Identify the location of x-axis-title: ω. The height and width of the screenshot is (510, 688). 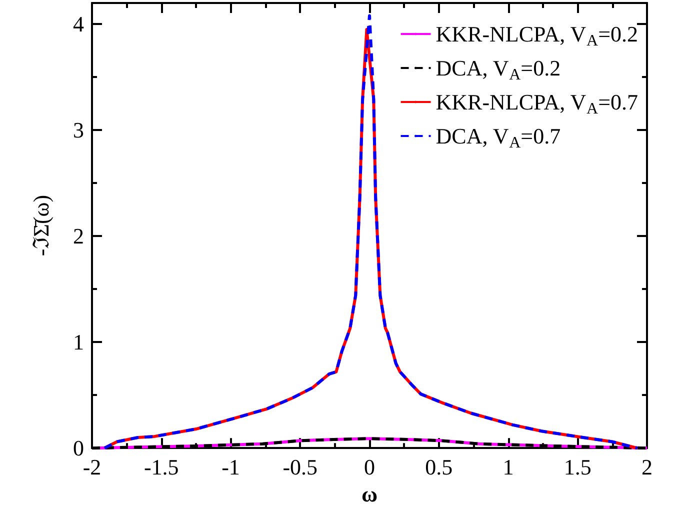
(369, 494).